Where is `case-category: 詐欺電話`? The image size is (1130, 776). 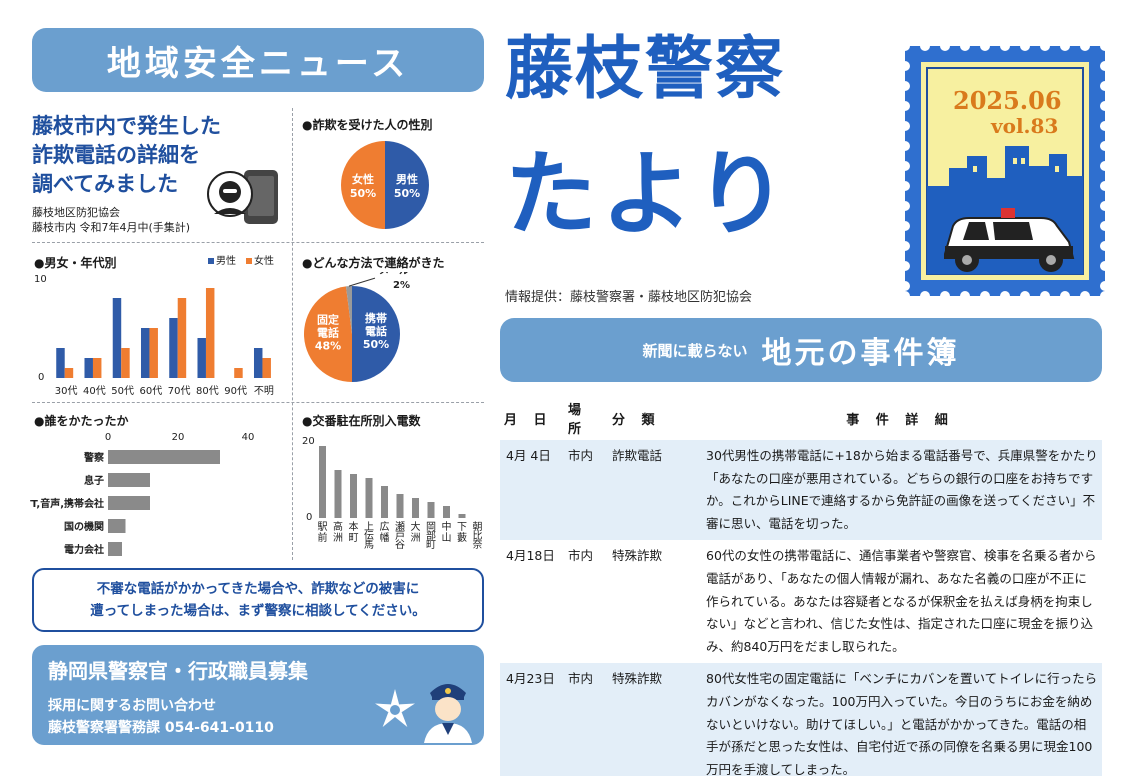 case-category: 詐欺電話 is located at coordinates (653, 490).